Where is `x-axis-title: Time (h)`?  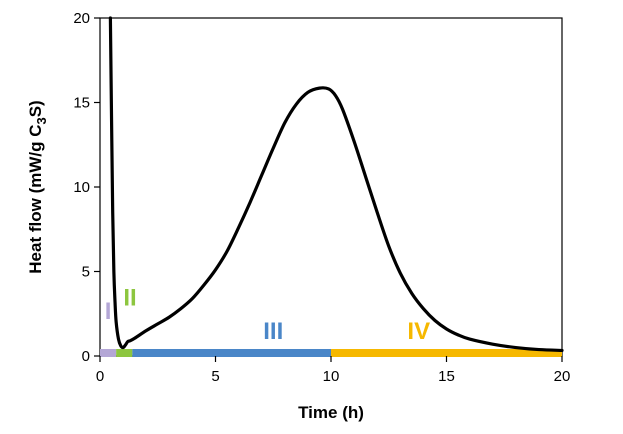 x-axis-title: Time (h) is located at coordinates (331, 412).